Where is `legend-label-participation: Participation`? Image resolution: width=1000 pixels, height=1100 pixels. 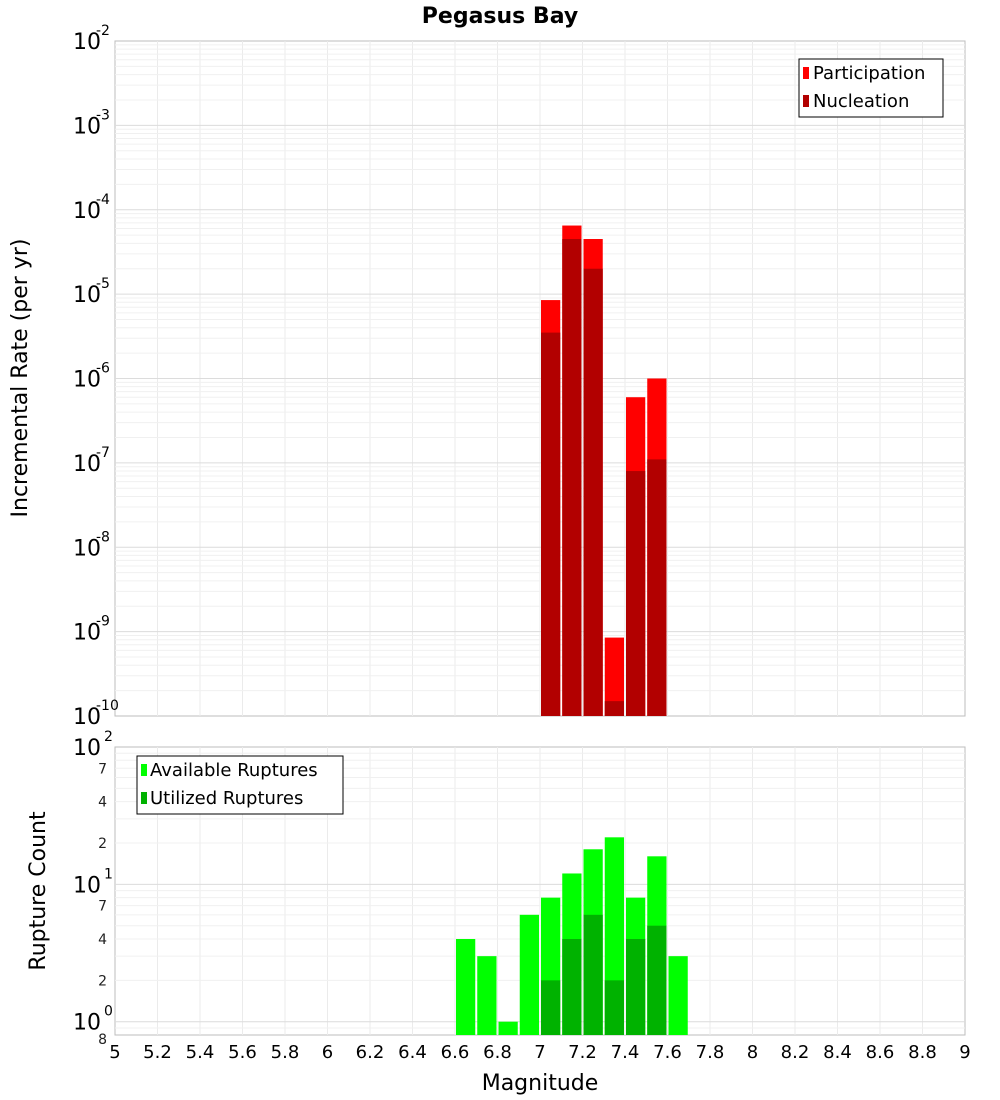 legend-label-participation: Participation is located at coordinates (869, 73).